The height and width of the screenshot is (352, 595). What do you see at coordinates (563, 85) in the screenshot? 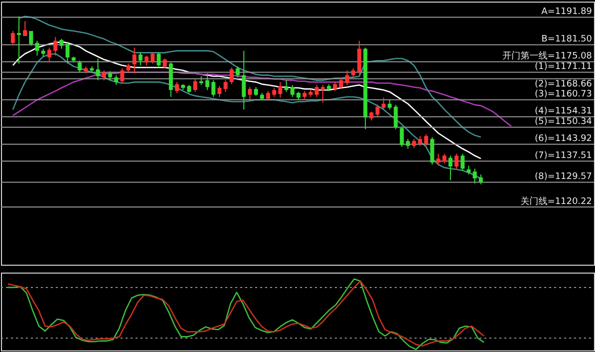
I see `ref-line-label: (2)=1168.66` at bounding box center [563, 85].